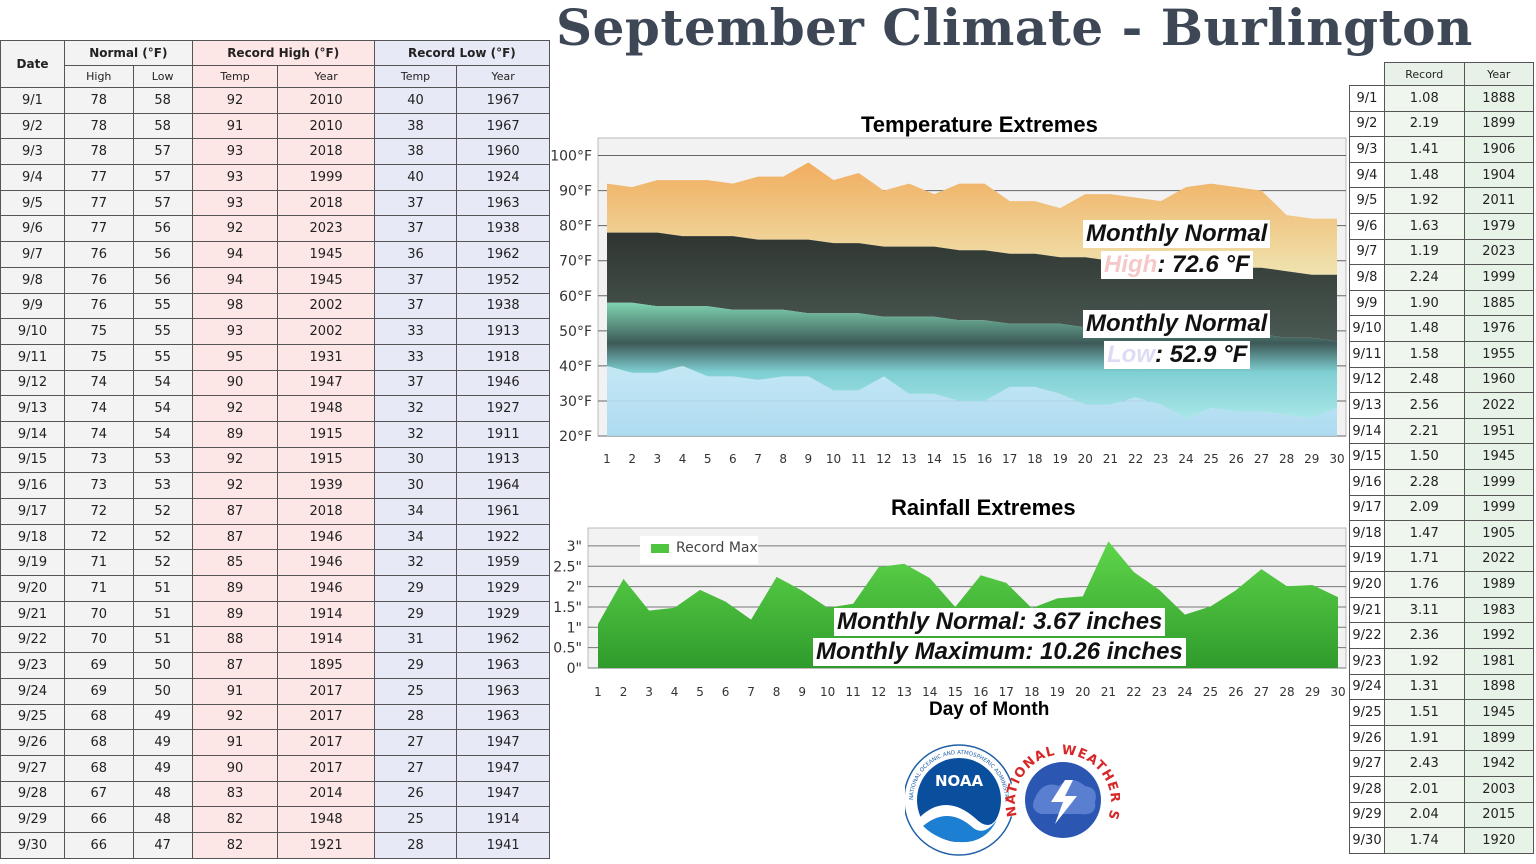 This screenshot has height=864, width=1536. I want to click on table-row: 9/25 1.51 1945, so click(1441, 712).